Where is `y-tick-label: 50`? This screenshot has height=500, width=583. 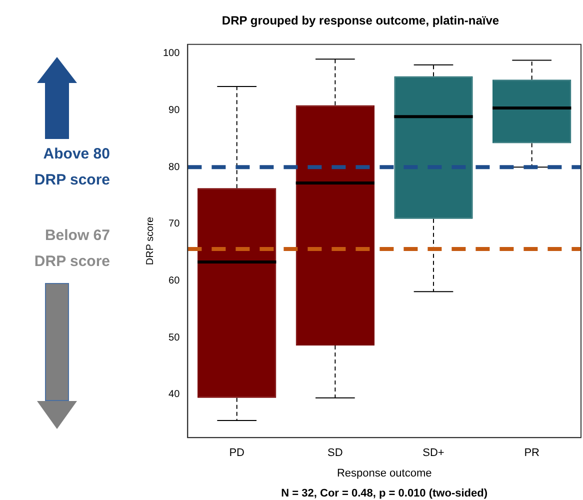
y-tick-label: 50 is located at coordinates (174, 338).